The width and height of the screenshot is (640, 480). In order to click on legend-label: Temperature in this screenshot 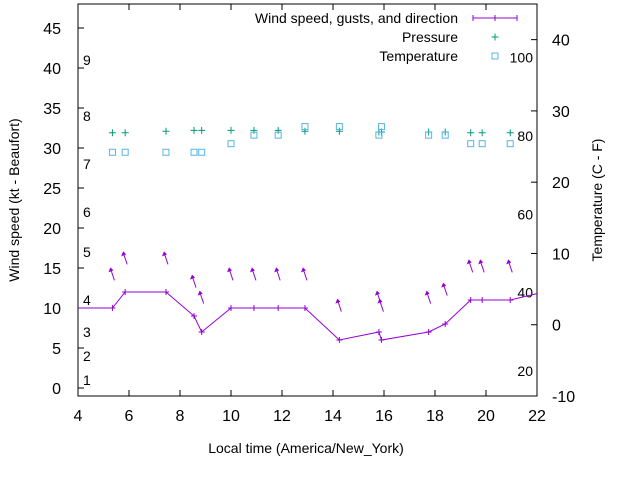, I will do `click(418, 56)`.